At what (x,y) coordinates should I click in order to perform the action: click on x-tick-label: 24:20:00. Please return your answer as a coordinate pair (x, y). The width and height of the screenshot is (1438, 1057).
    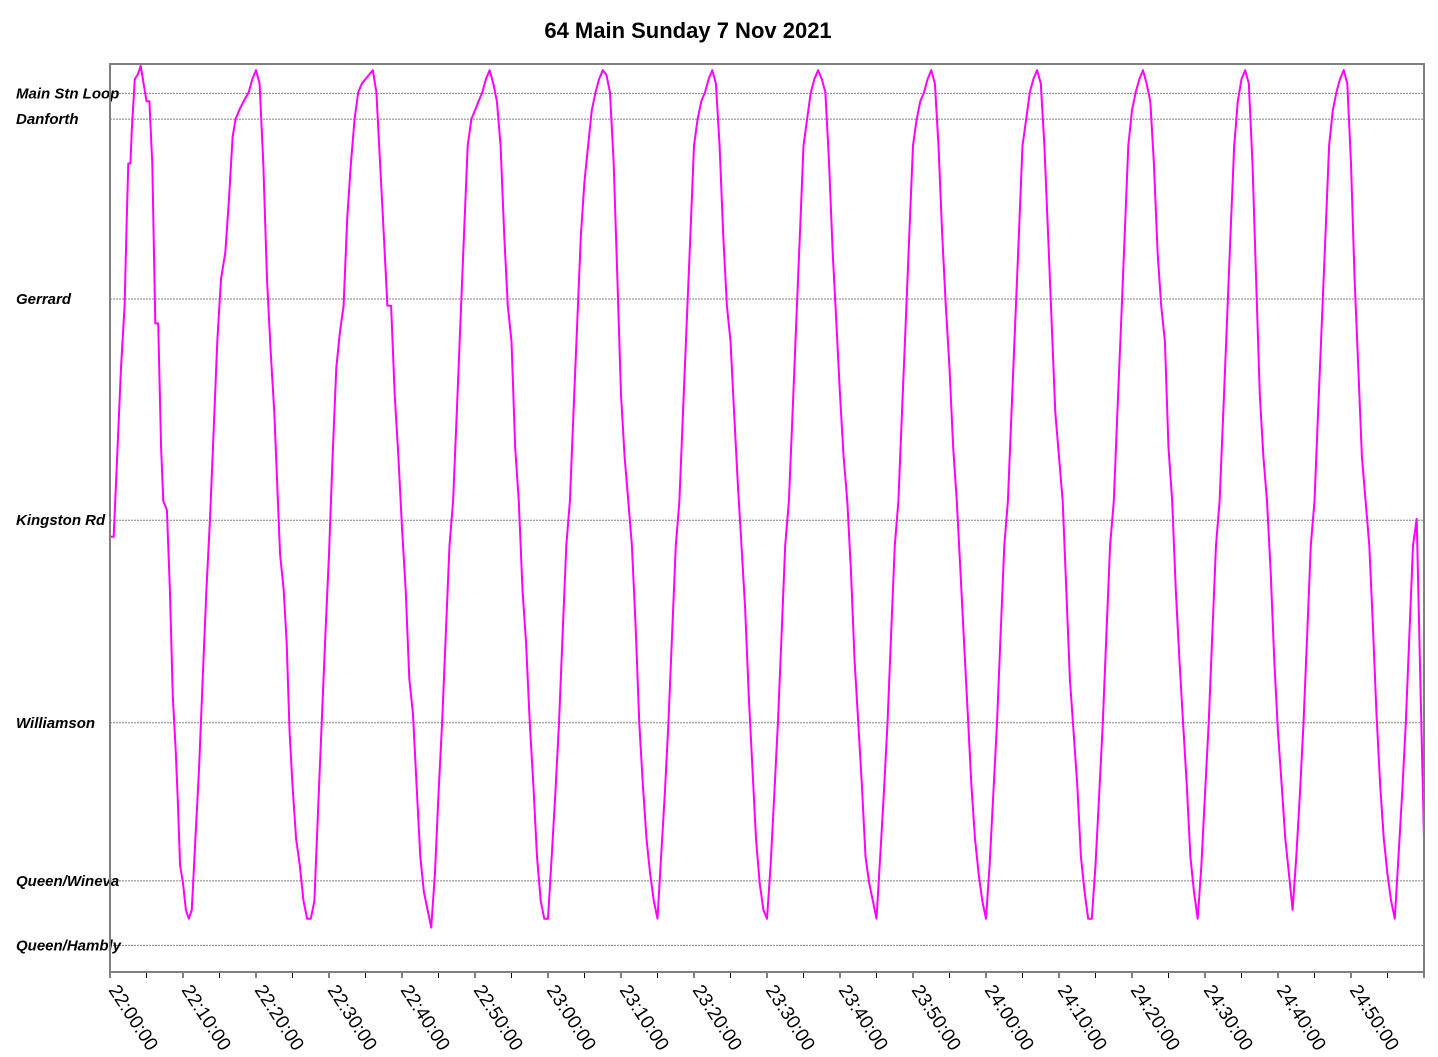
    Looking at the image, I should click on (1155, 1017).